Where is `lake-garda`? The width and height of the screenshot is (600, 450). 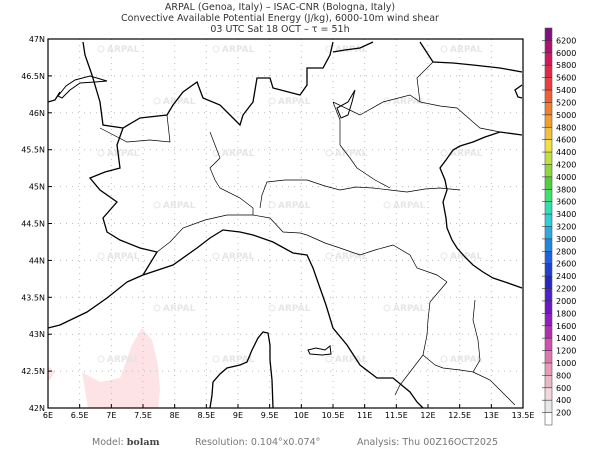
lake-garda is located at coordinates (346, 104).